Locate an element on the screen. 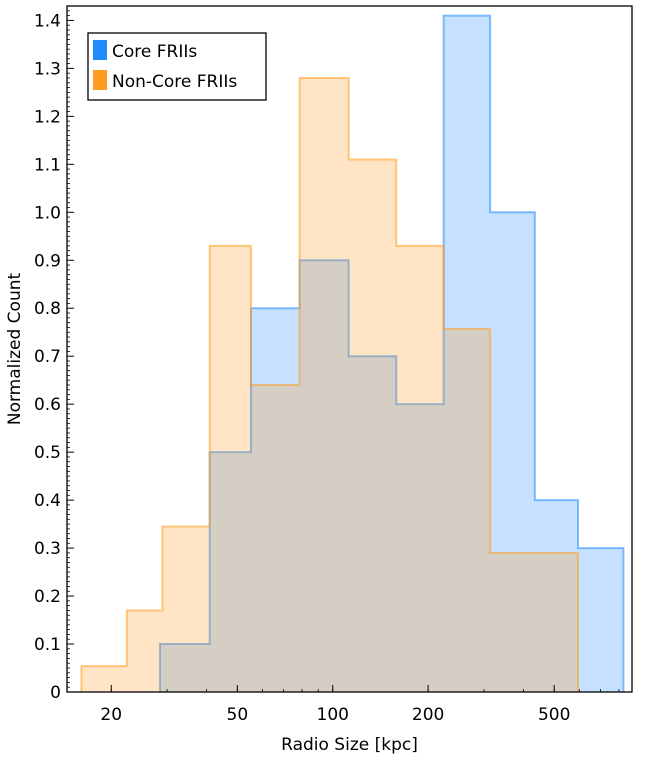 The height and width of the screenshot is (759, 647). legend: Core FRIIs Non-Core FRIIs is located at coordinates (177, 66).